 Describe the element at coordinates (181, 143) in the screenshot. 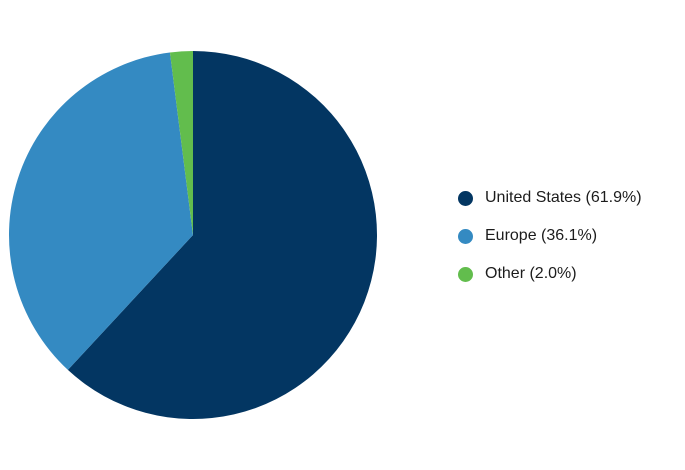

I see `pie-slice-other` at that location.